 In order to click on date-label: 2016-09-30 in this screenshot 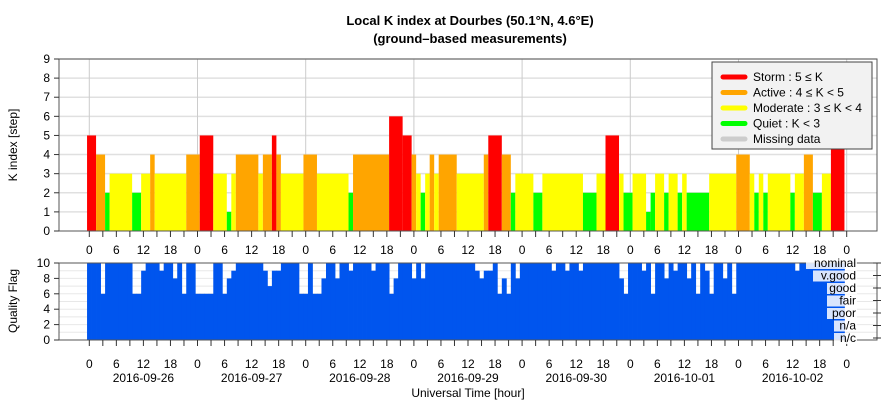, I will do `click(577, 378)`.